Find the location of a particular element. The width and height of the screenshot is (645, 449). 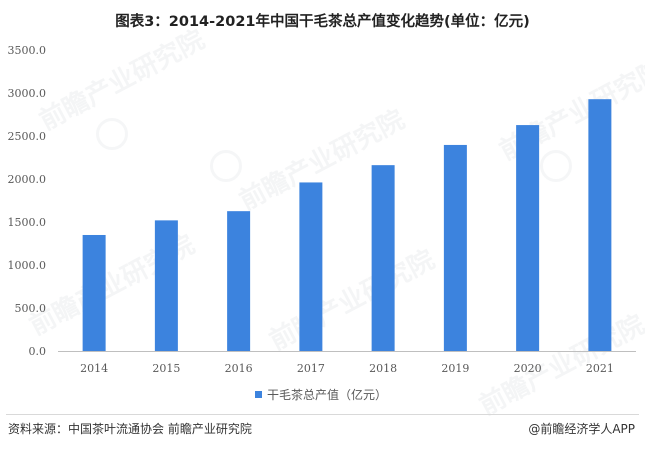

y-tick-label: 500.0 is located at coordinates (31, 308).